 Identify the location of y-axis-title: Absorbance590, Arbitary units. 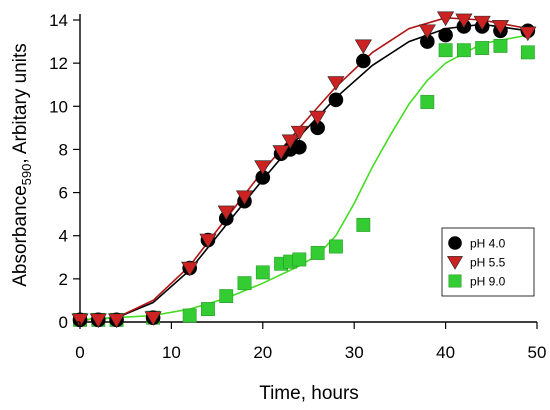
(22, 165).